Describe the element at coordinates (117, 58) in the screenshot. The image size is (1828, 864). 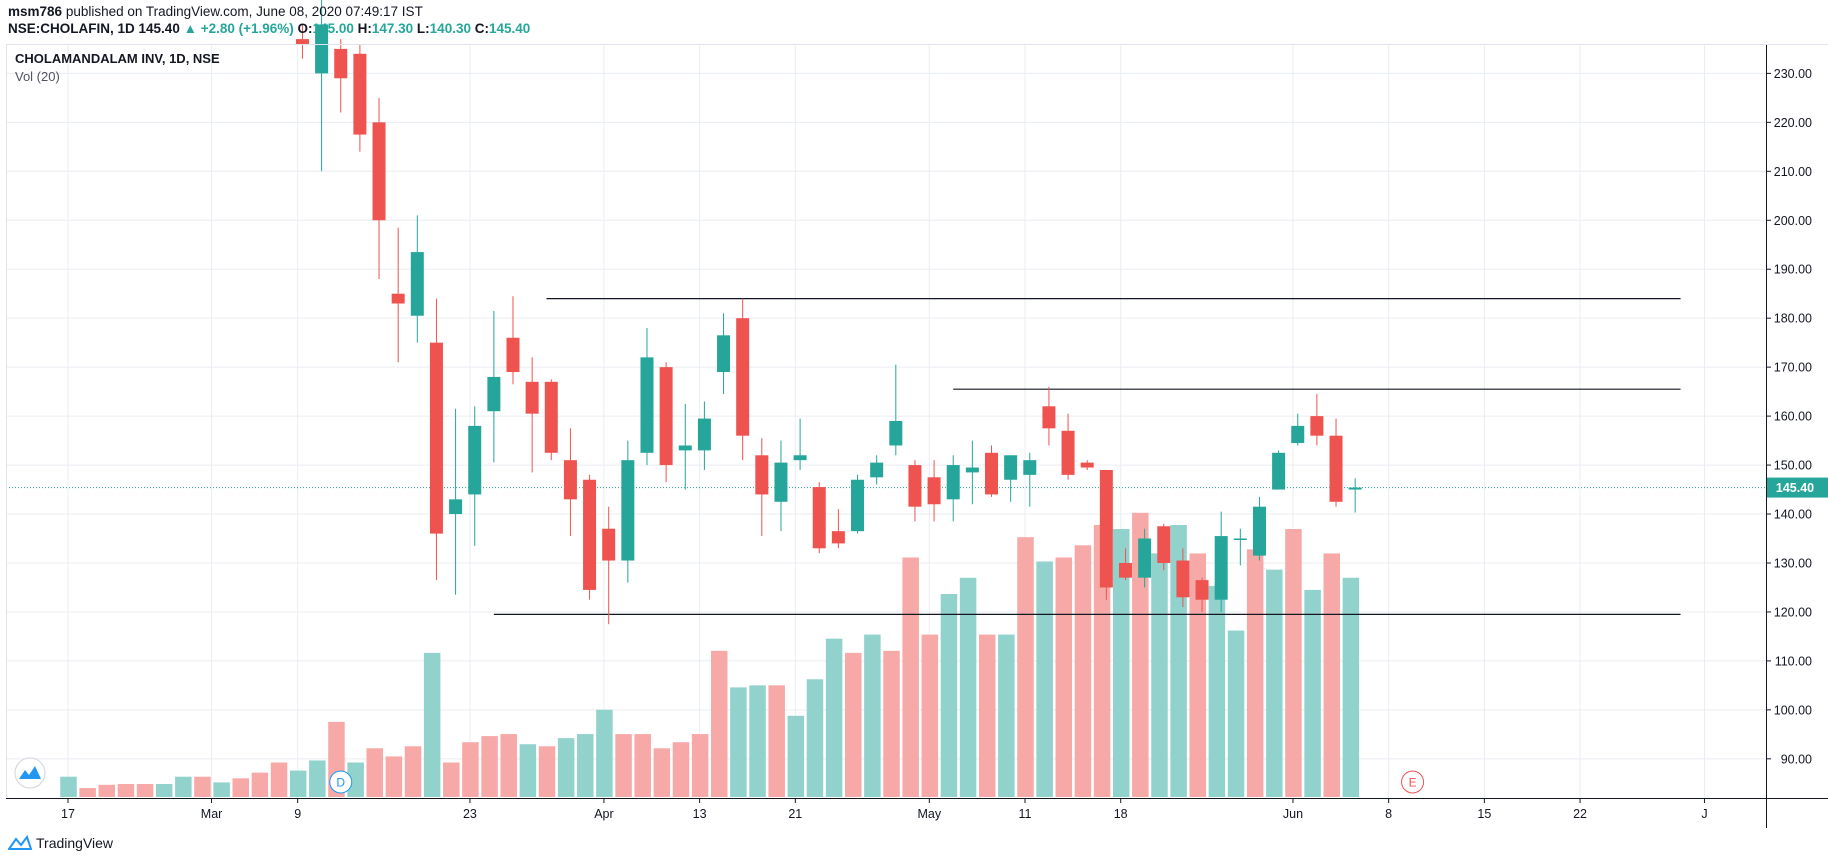
I see `series-legend: CHOLAMANDALAM INV, 1D, NSE` at that location.